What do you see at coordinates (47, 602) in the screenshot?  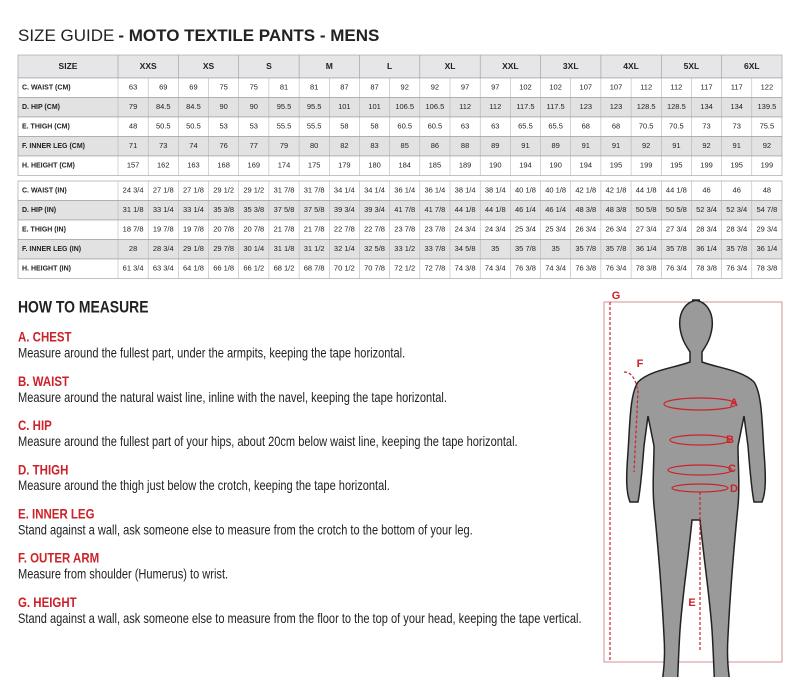 I see `measure-heading: G. HEIGHT` at bounding box center [47, 602].